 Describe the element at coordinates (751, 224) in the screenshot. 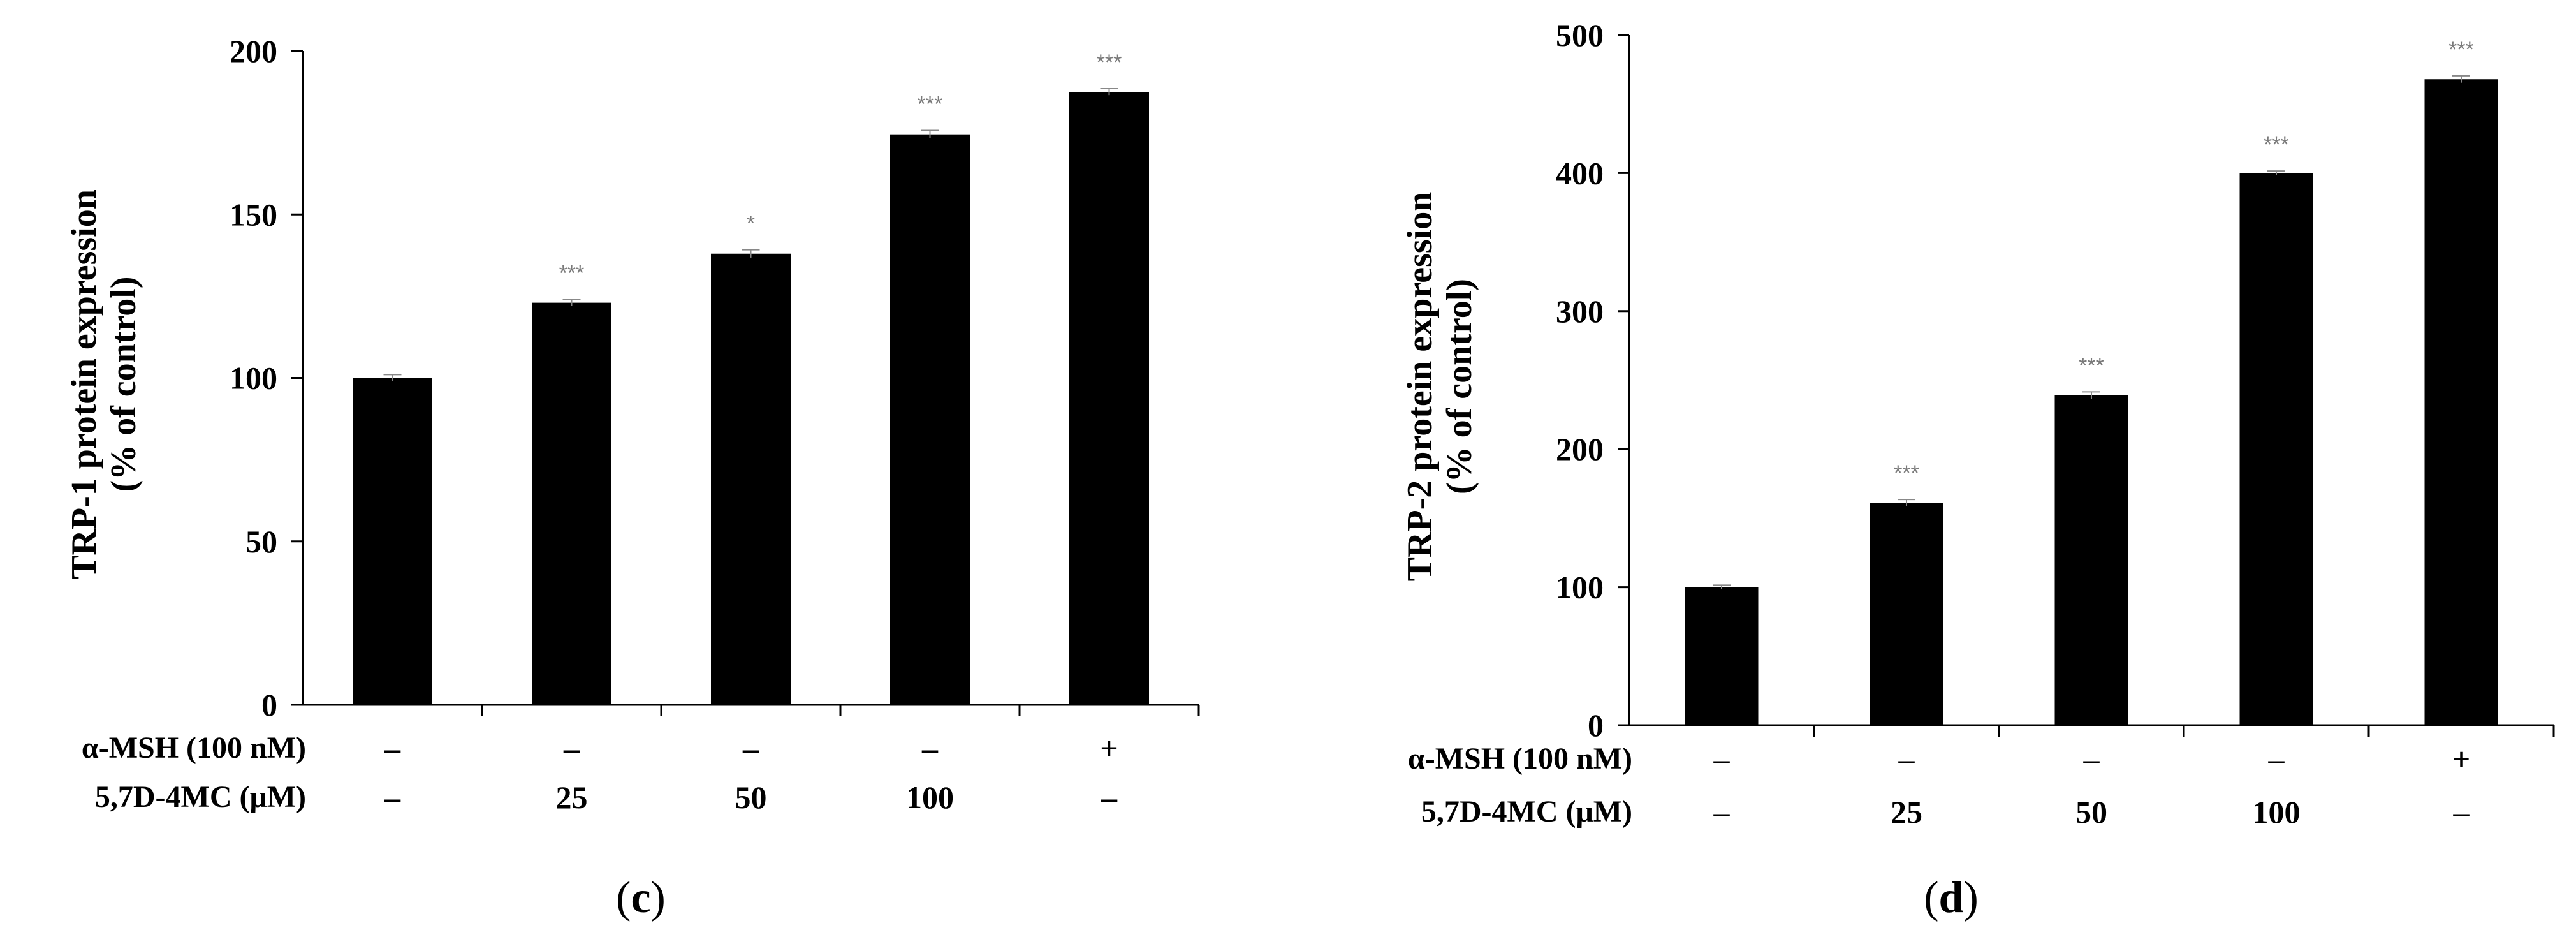

I see `significance-mark: *` at that location.